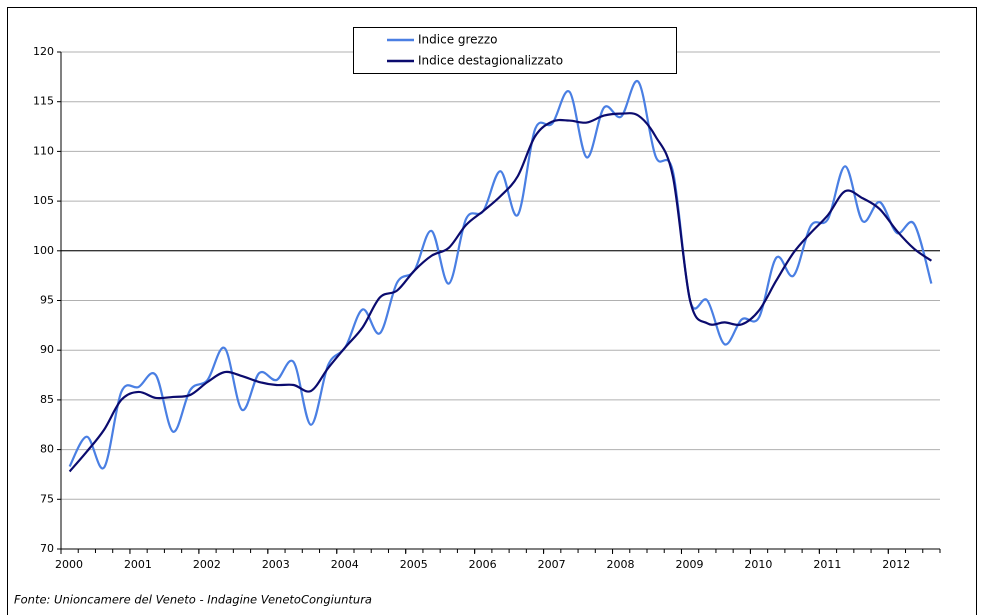 The width and height of the screenshot is (986, 615). Describe the element at coordinates (47, 349) in the screenshot. I see `y-tick-label: 90` at that location.